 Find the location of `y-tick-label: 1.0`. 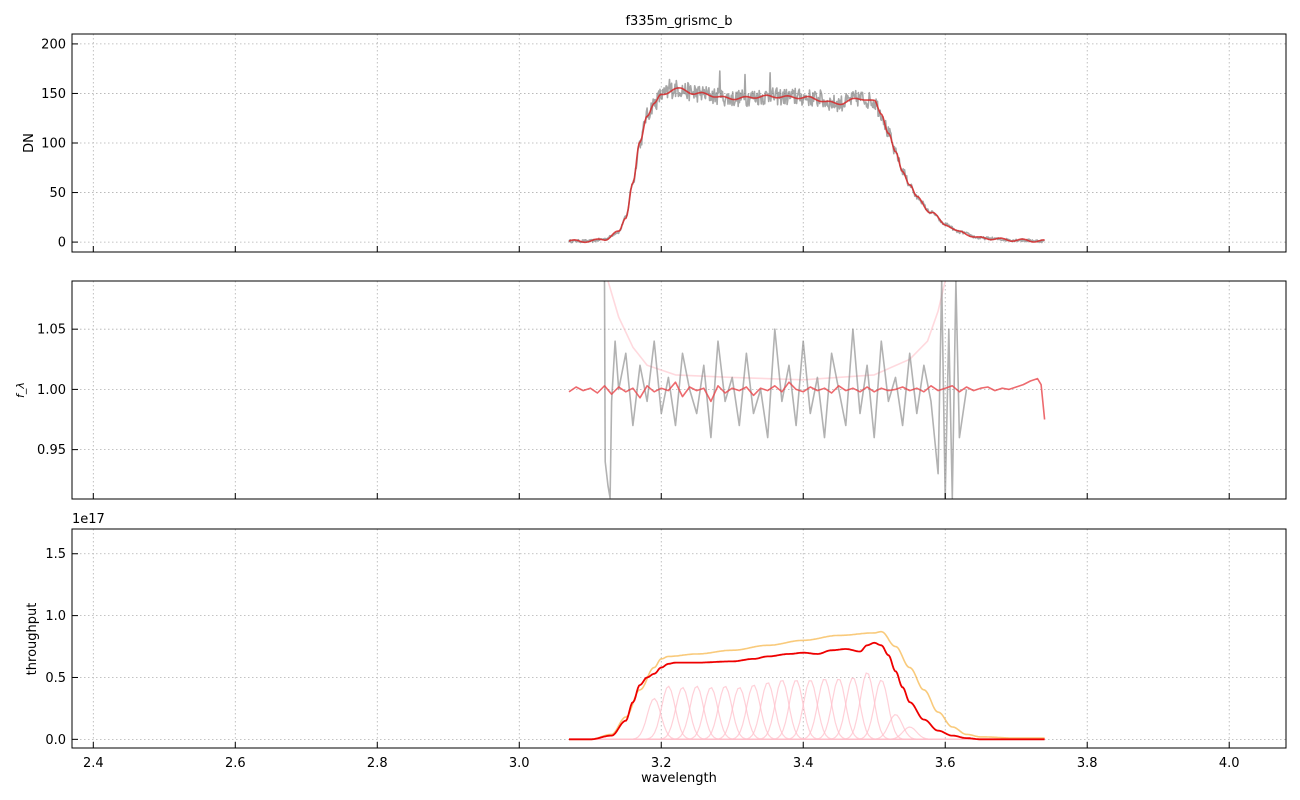

y-tick-label: 1.0 is located at coordinates (55, 616).